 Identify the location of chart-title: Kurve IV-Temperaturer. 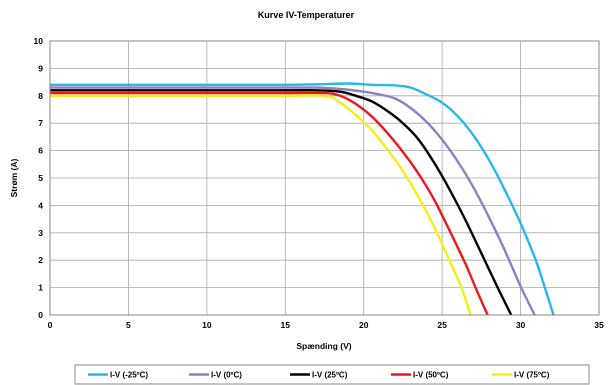
(306, 15).